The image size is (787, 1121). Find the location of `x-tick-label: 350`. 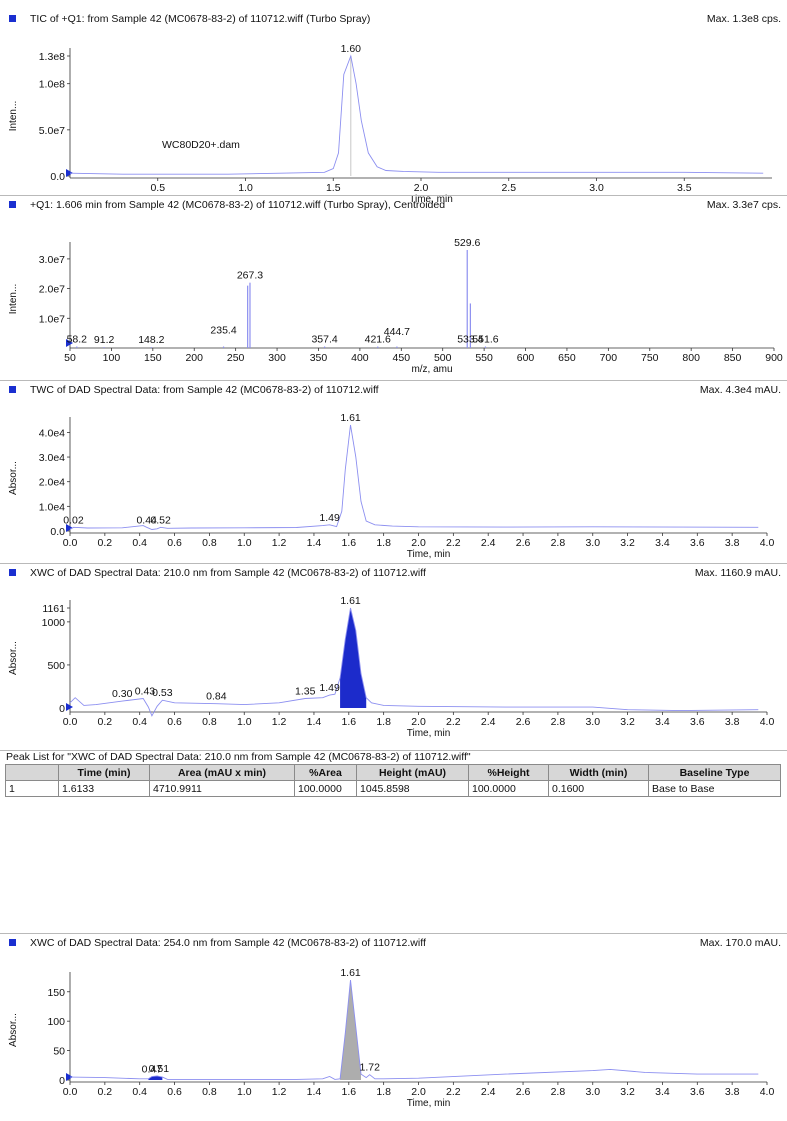

x-tick-label: 350 is located at coordinates (319, 358).